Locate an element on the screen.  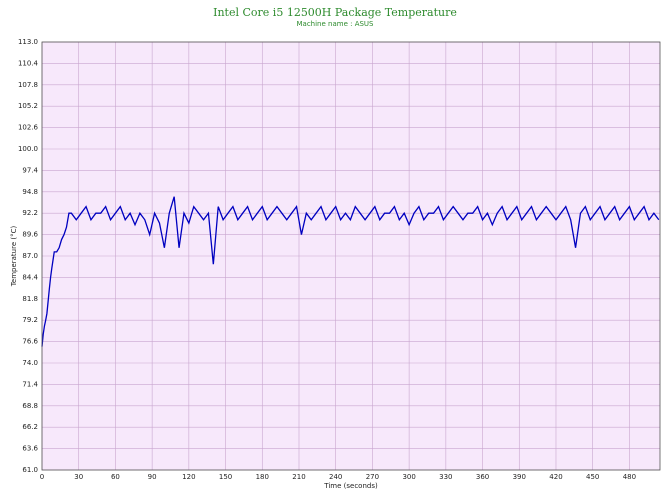
x-tick-label: 390 is located at coordinates (519, 477).